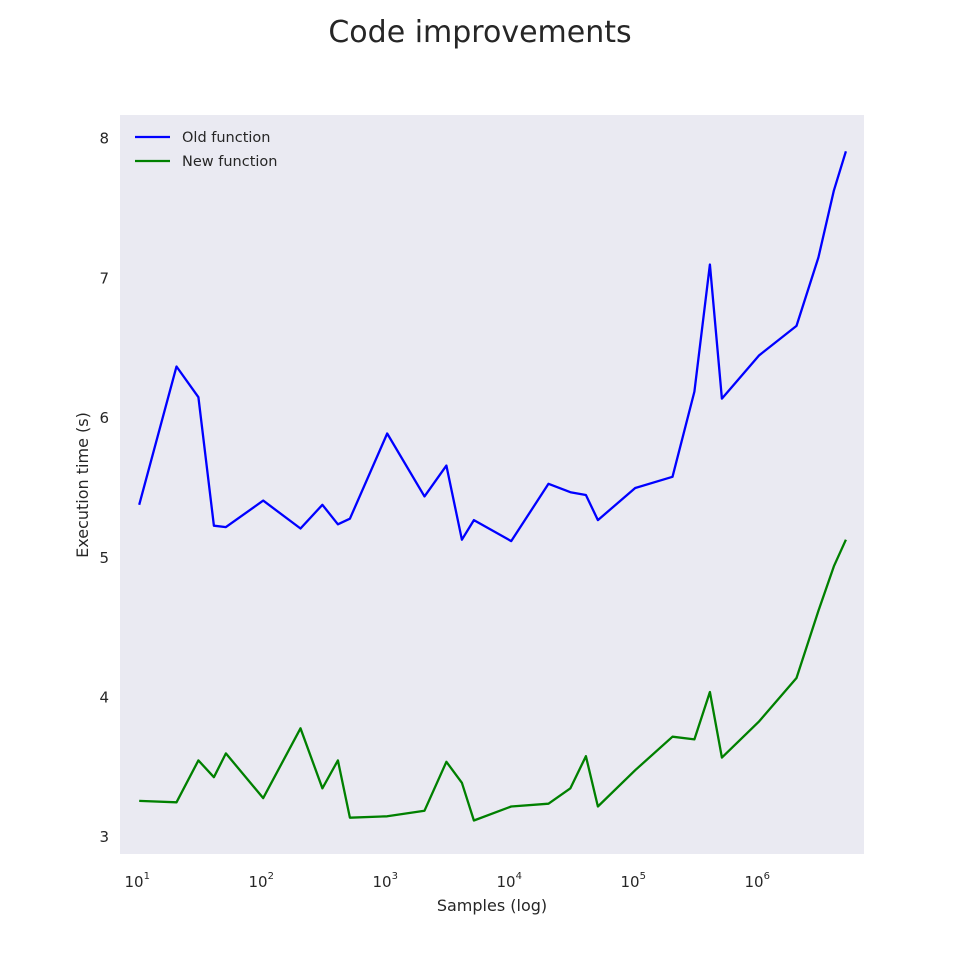 This screenshot has width=960, height=960. I want to click on y-axis-label: Execution time (s), so click(82, 485).